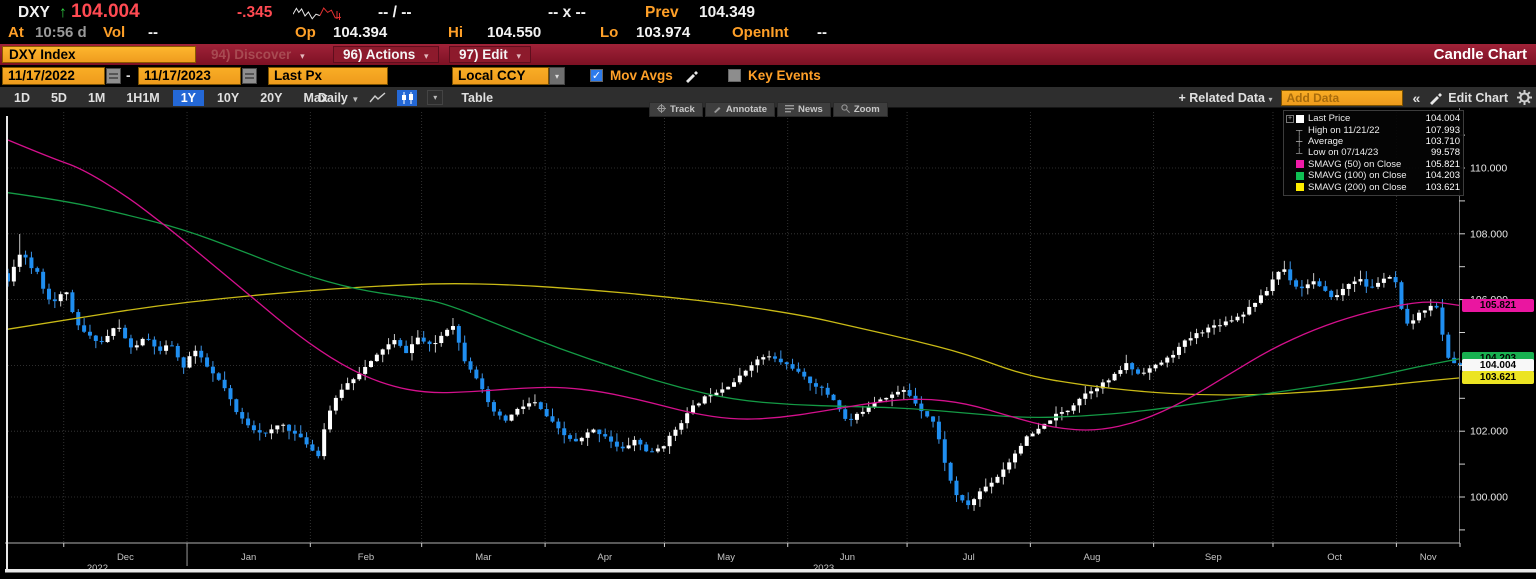 The height and width of the screenshot is (579, 1536). I want to click on volume: --, so click(153, 32).